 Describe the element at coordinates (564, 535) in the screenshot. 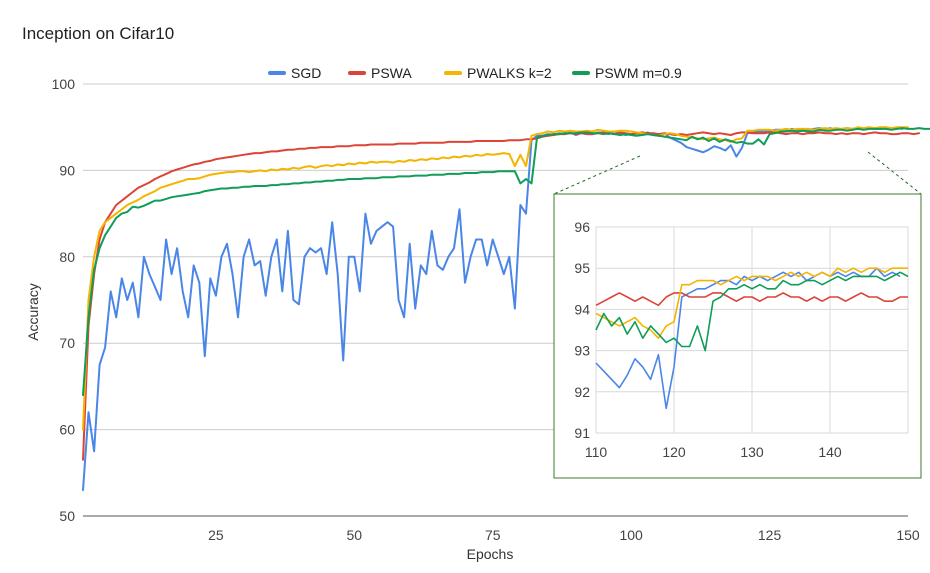

I see `x-axis-ticks: 25 50 75 100 125 150` at that location.